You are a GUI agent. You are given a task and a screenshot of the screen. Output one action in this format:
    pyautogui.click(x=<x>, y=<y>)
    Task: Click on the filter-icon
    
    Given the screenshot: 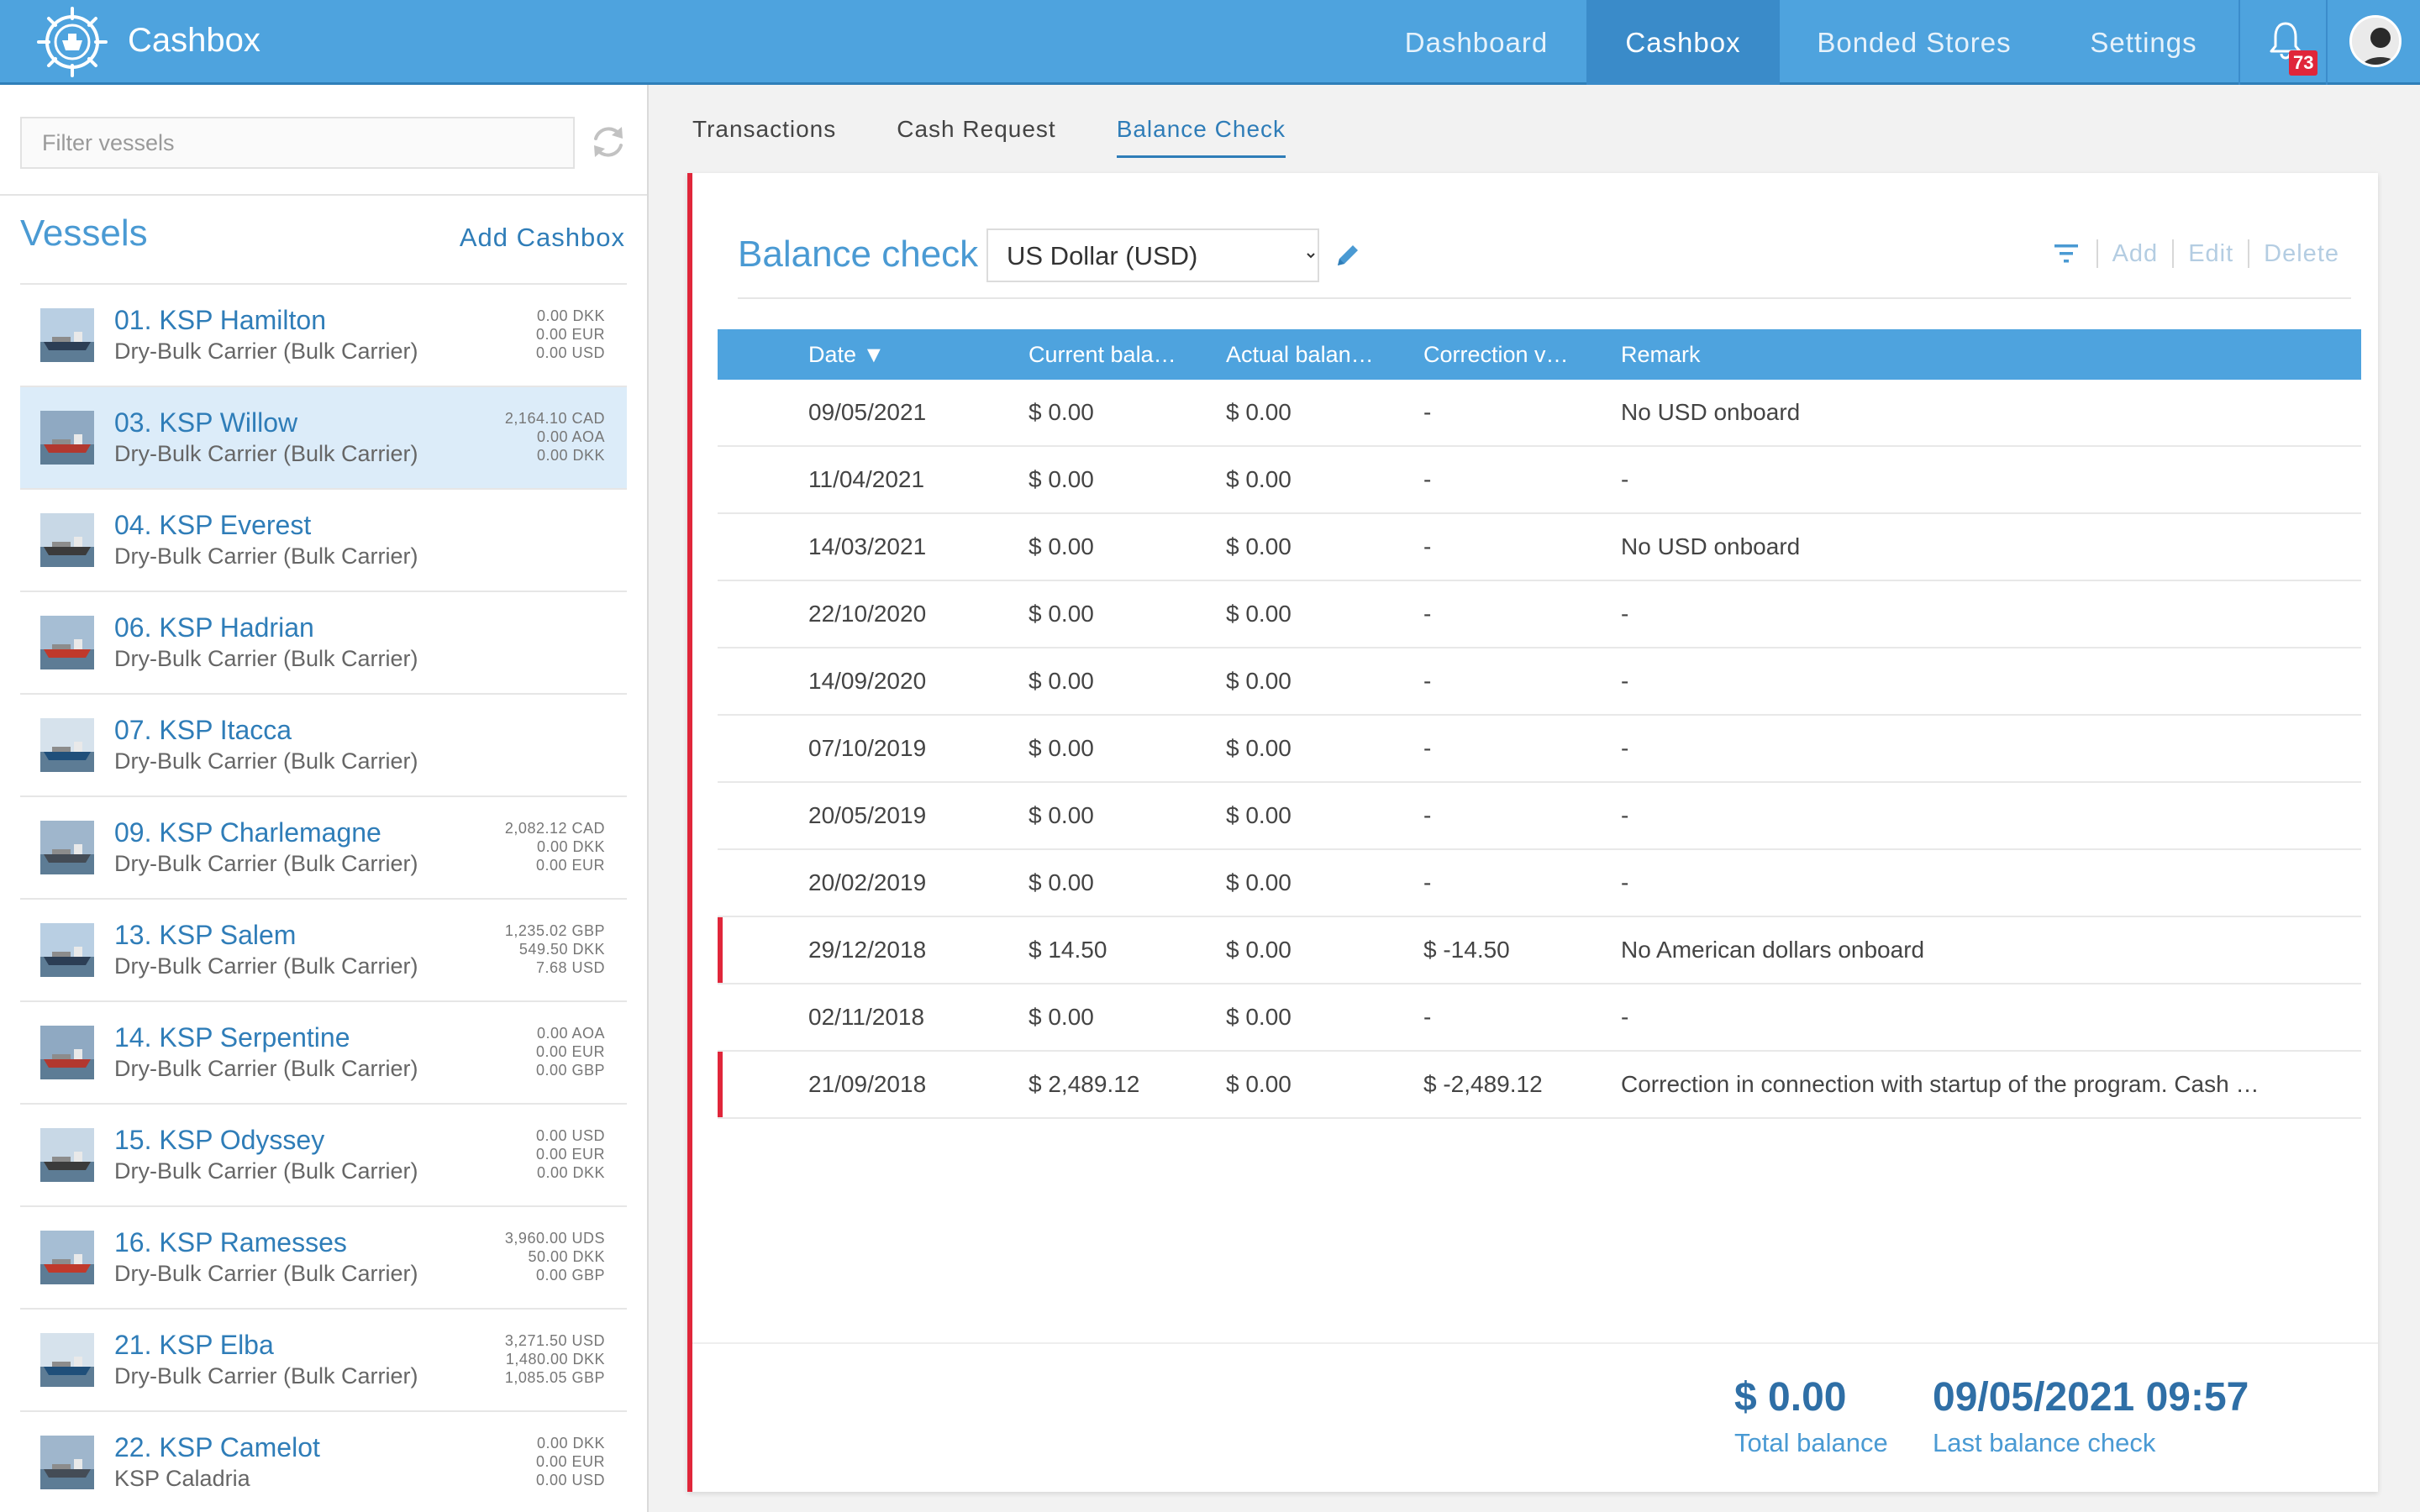 What is the action you would take?
    pyautogui.click(x=2066, y=253)
    